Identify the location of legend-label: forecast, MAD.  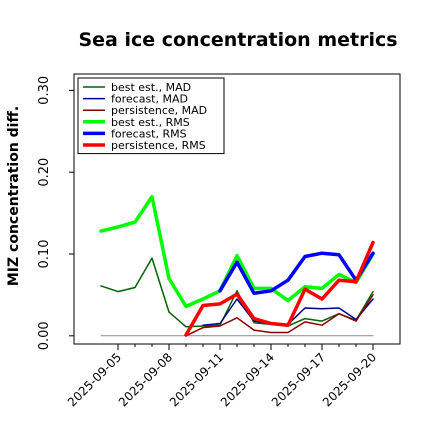
(149, 99).